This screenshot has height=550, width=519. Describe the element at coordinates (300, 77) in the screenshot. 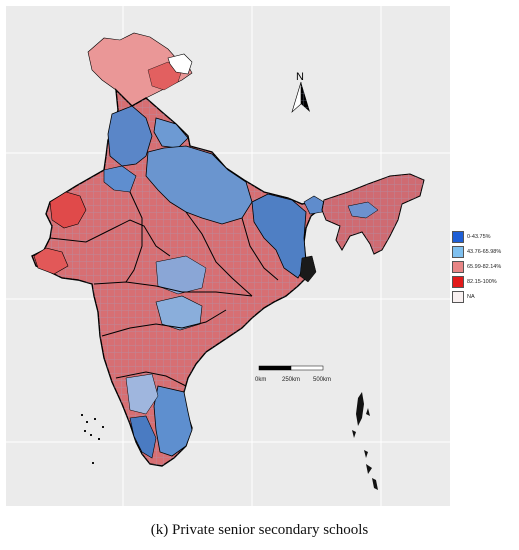

I see `north-label: N` at that location.